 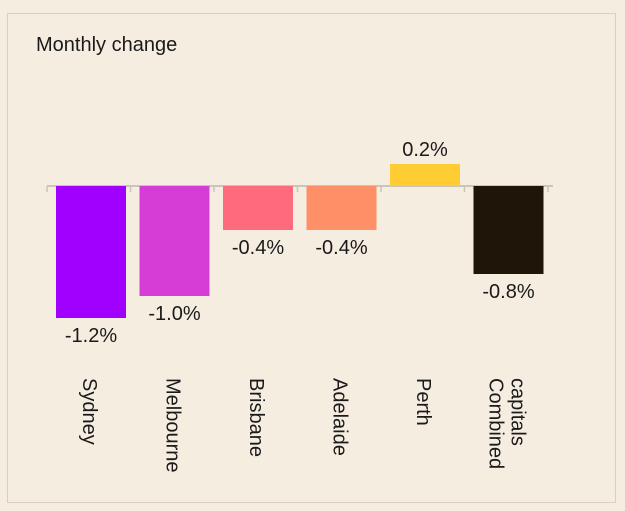 I want to click on category-label: Melbourne, so click(x=173, y=425).